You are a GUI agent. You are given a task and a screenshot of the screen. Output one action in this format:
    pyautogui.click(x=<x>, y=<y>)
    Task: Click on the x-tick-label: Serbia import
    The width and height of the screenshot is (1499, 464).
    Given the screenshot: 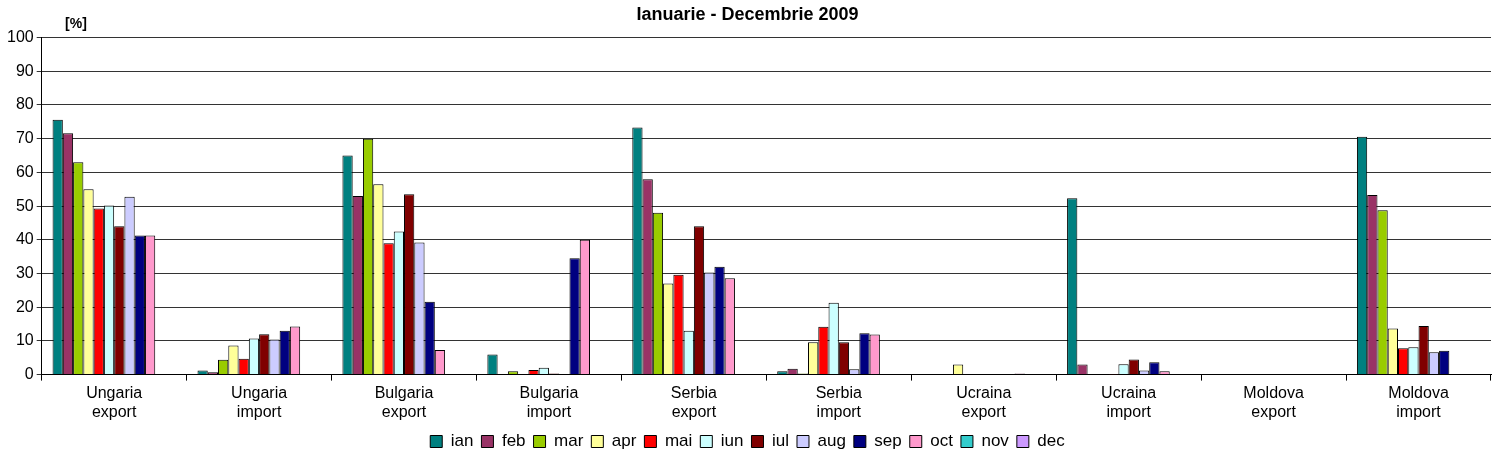 What is the action you would take?
    pyautogui.click(x=839, y=401)
    